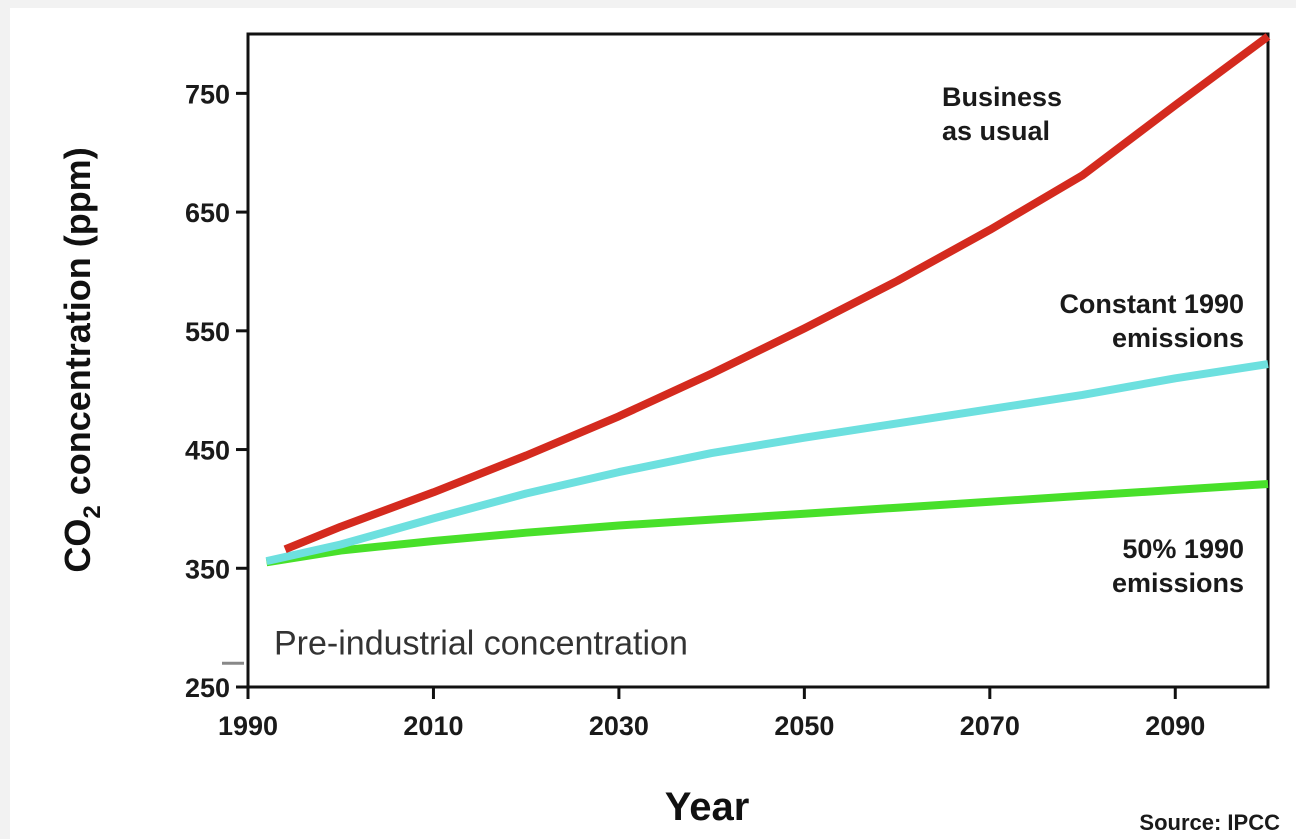  What do you see at coordinates (207, 332) in the screenshot?
I see `y-tick-label: 550` at bounding box center [207, 332].